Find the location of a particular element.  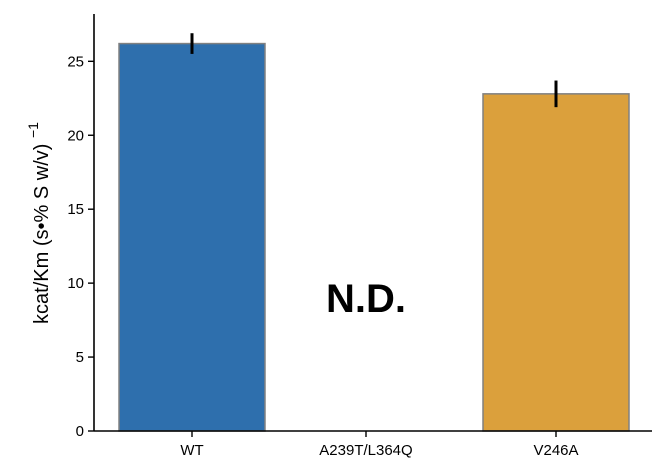

y-axis-ticks: 0 5 10 15 20 25 is located at coordinates (80, 246).